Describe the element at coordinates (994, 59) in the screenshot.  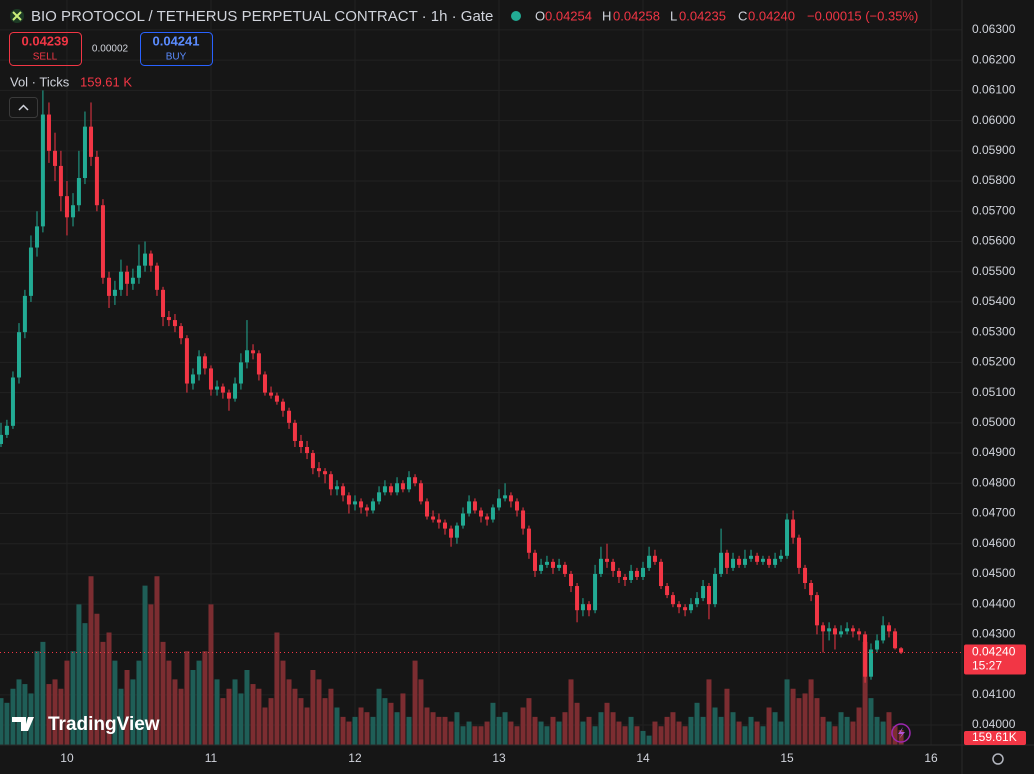
I see `y-tick-label: 0.06200` at that location.